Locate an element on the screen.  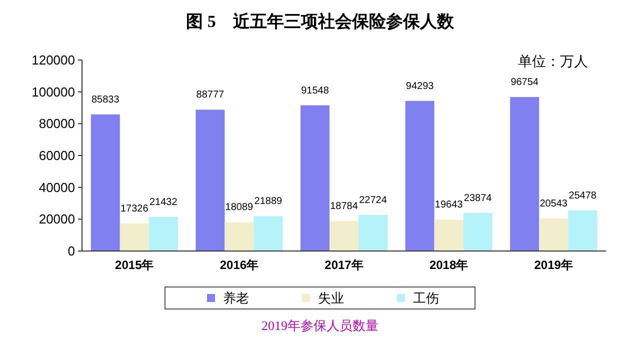
y-tick-label: 80000 is located at coordinates (56, 124).